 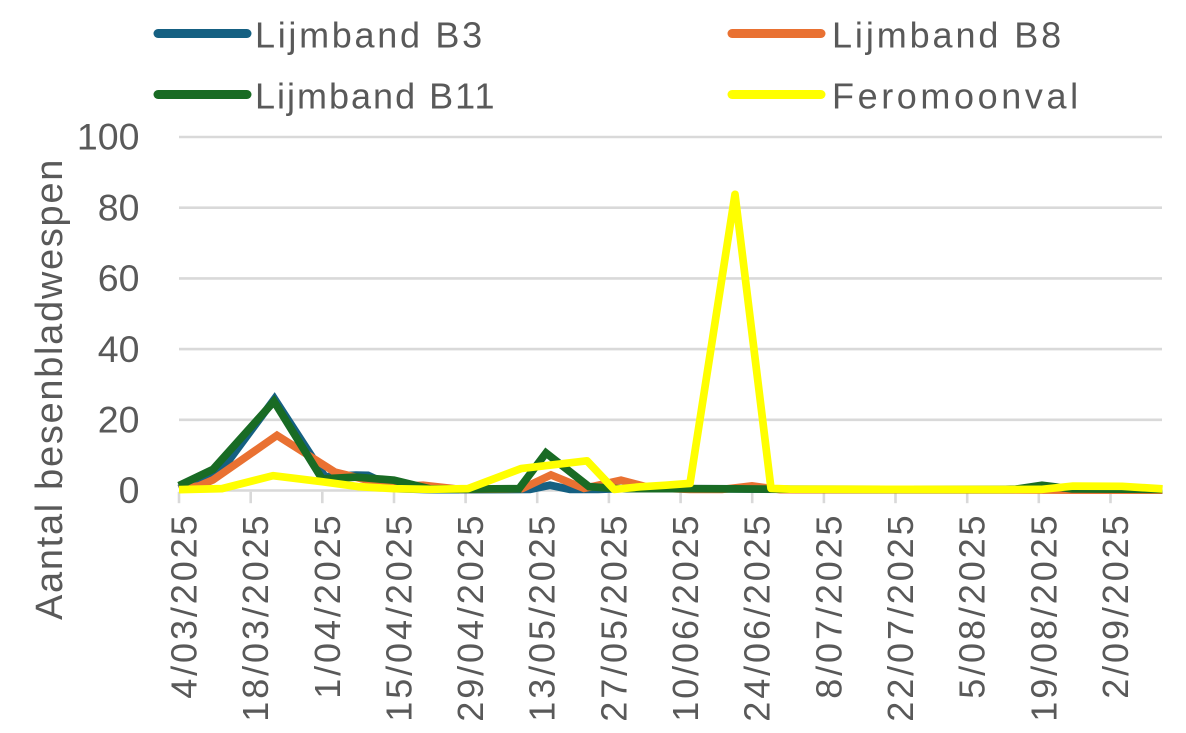 I want to click on svg-text: Lijmband B11, so click(x=375, y=96).